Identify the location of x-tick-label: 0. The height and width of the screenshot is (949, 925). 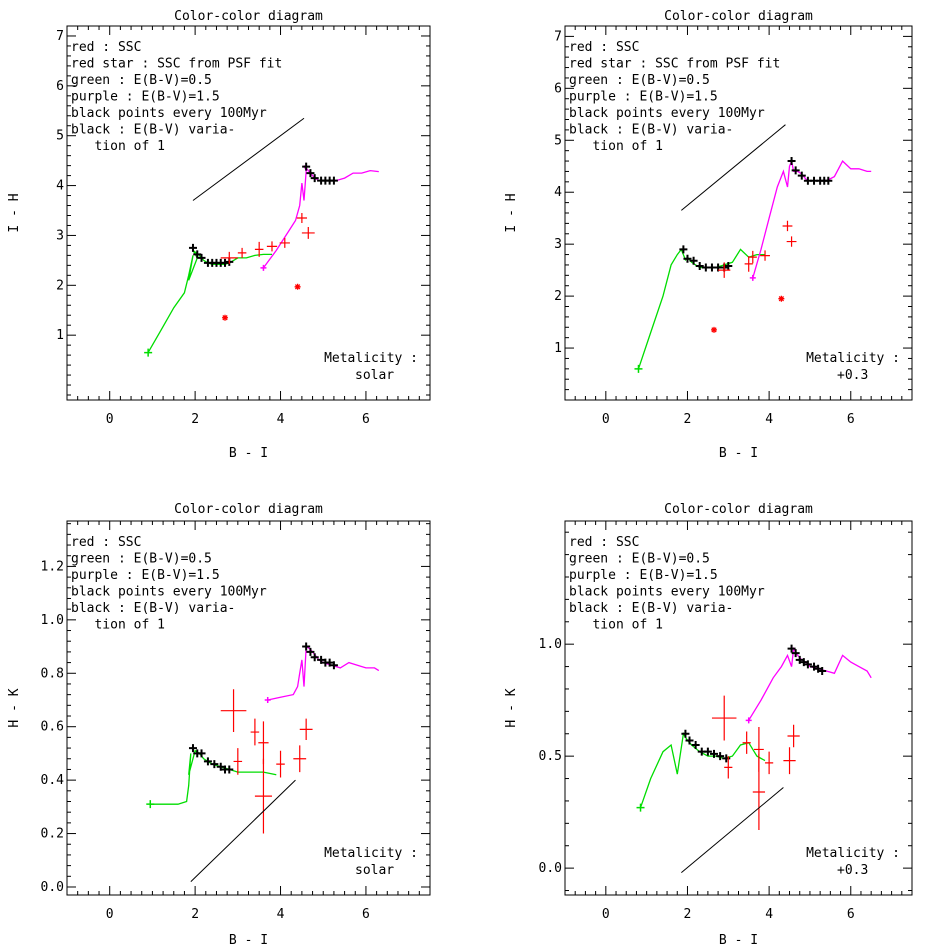
(606, 914).